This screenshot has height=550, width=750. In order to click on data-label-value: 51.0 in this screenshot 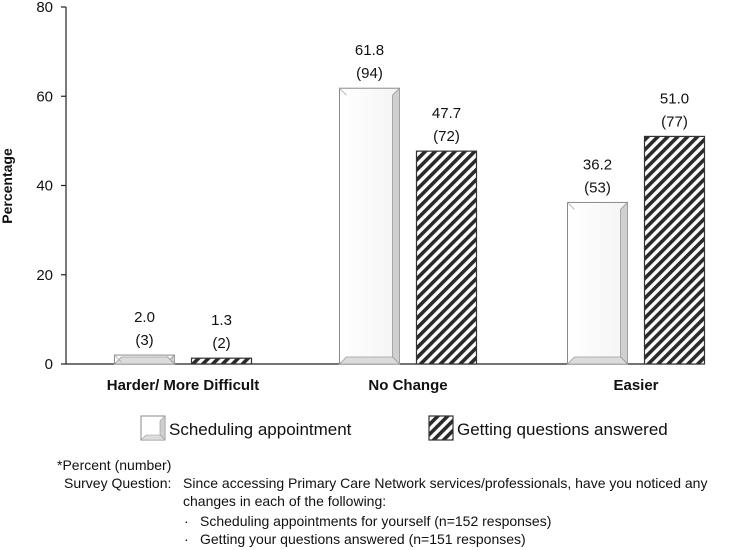, I will do `click(674, 98)`.